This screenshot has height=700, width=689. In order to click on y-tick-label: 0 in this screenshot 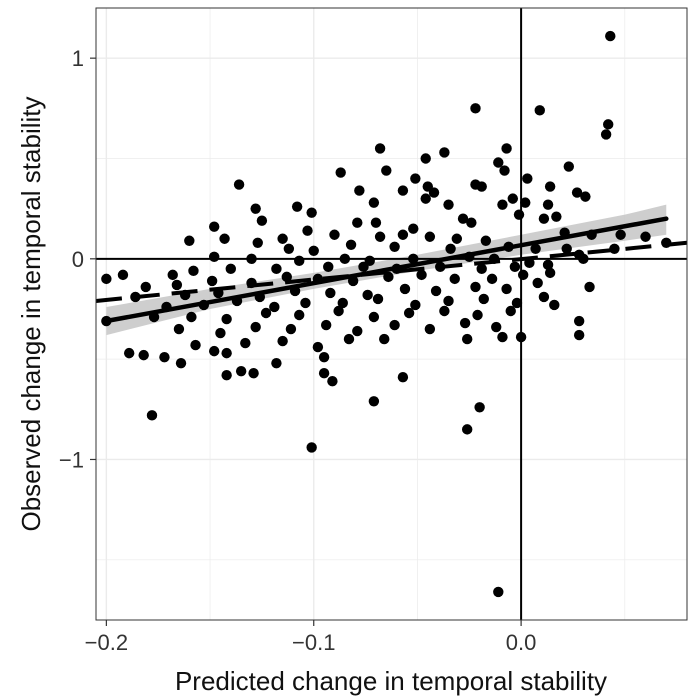, I will do `click(78, 259)`.